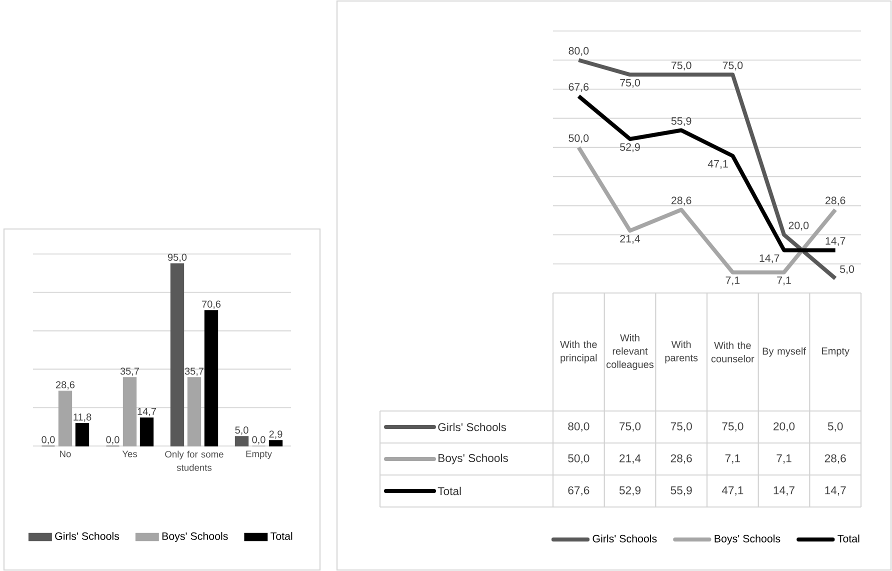 The height and width of the screenshot is (571, 892). I want to click on text: 52,9, so click(630, 147).